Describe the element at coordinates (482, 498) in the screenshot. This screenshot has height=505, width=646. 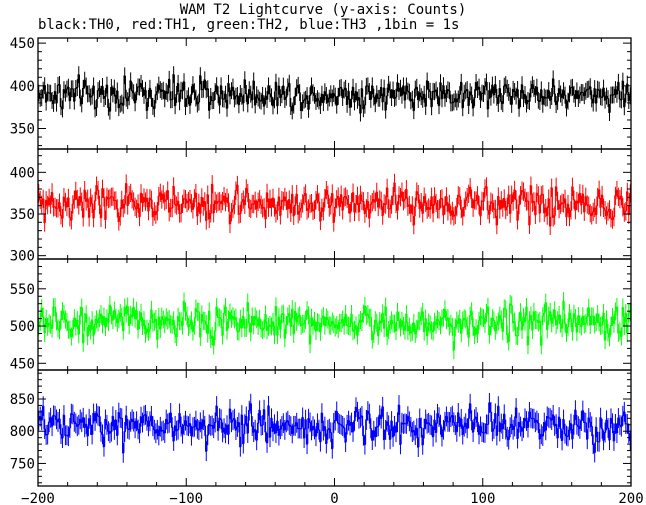
I see `x-tick-label: 100` at that location.